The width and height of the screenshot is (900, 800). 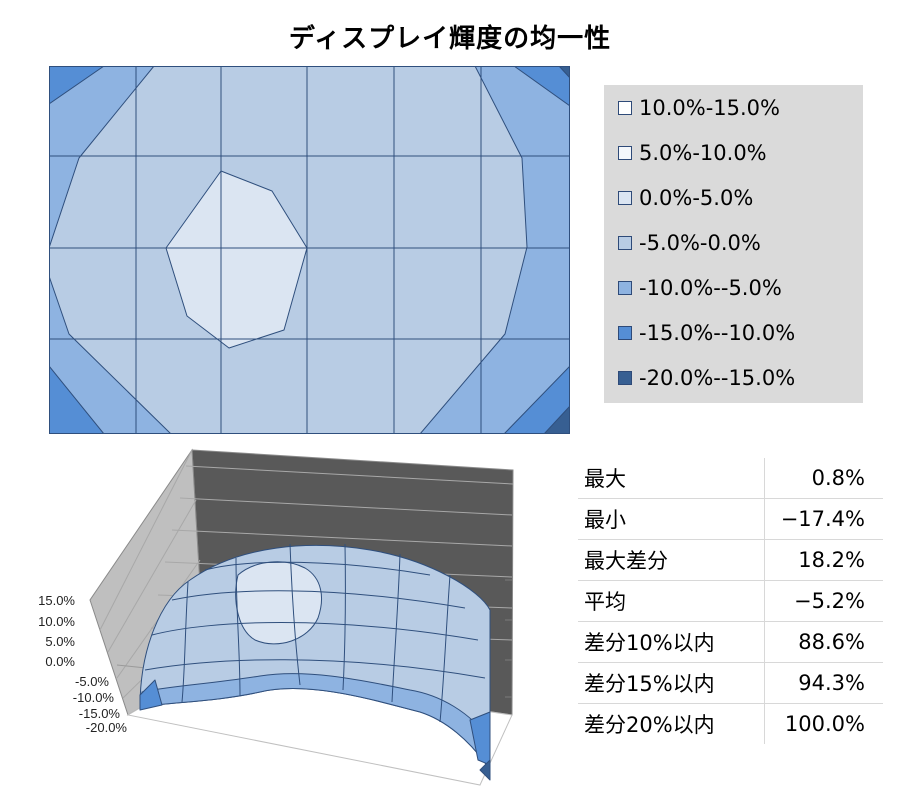 I want to click on band-corner-tl, so click(x=77, y=85).